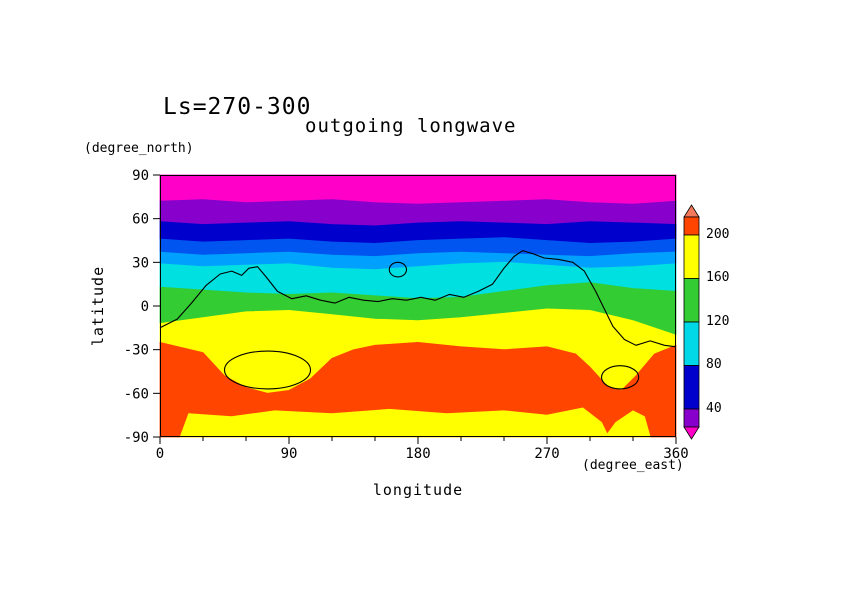 The width and height of the screenshot is (842, 595). What do you see at coordinates (411, 126) in the screenshot?
I see `plot-title: outgoing longwave` at bounding box center [411, 126].